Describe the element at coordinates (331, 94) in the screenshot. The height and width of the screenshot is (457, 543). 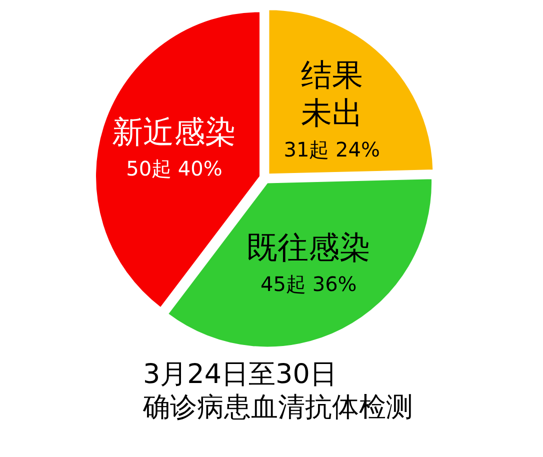
I see `slice-label: 结果未出` at that location.